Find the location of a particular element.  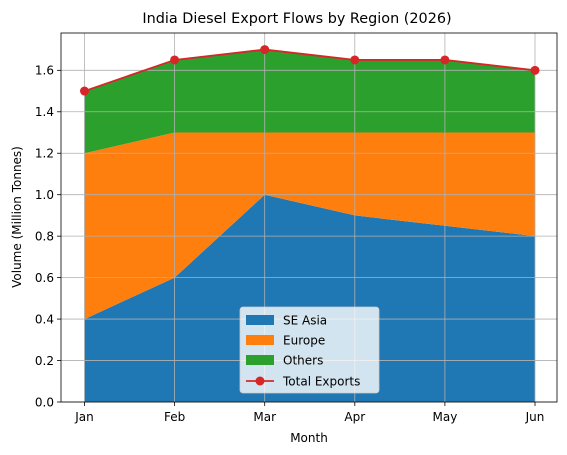

total-line is located at coordinates (310, 70).